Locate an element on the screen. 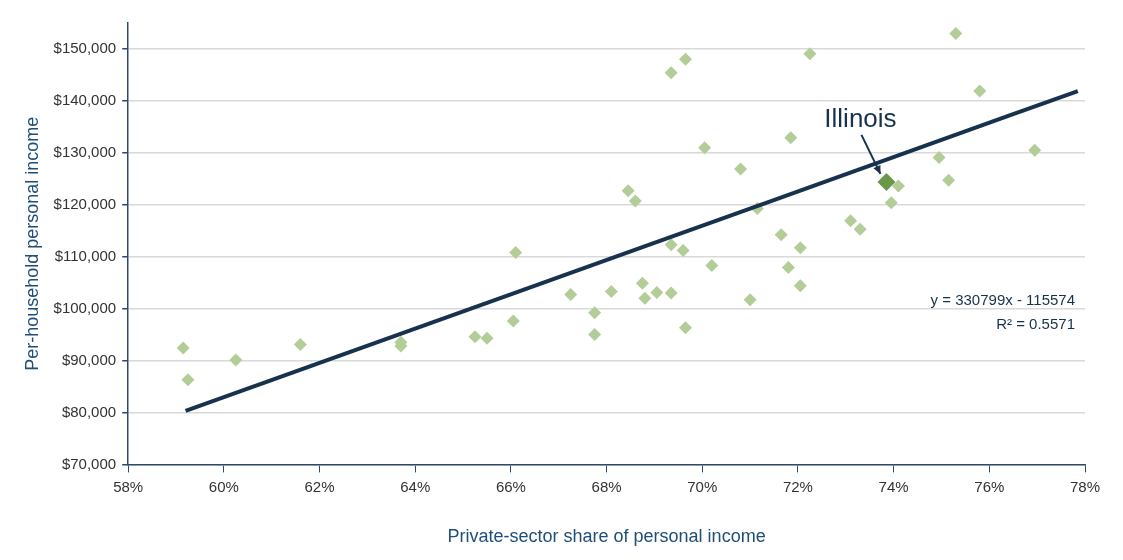 Image resolution: width=1123 pixels, height=560 pixels. y-tick-label: $120,000 is located at coordinates (85, 203).